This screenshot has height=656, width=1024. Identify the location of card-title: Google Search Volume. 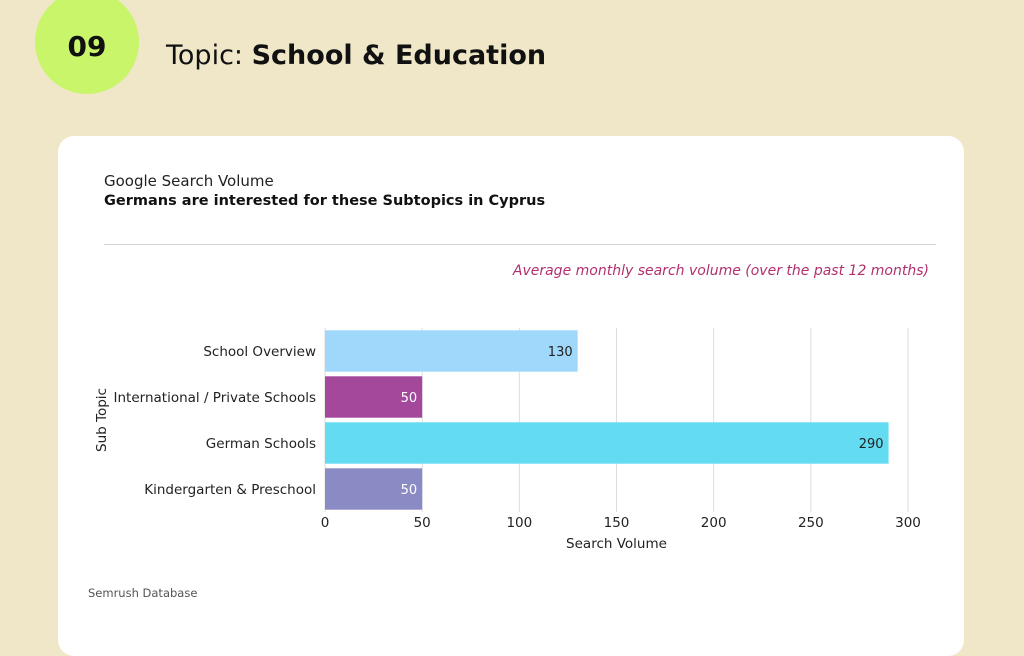
(189, 181).